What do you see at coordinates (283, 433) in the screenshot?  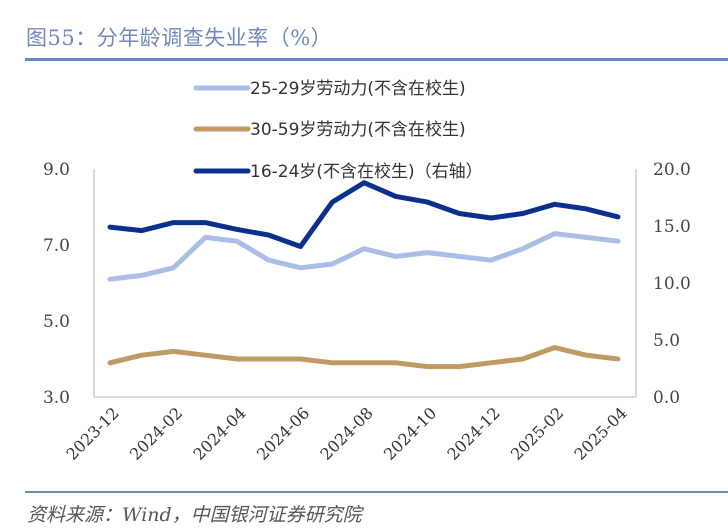 I see `x-tick-label: 2024-06` at bounding box center [283, 433].